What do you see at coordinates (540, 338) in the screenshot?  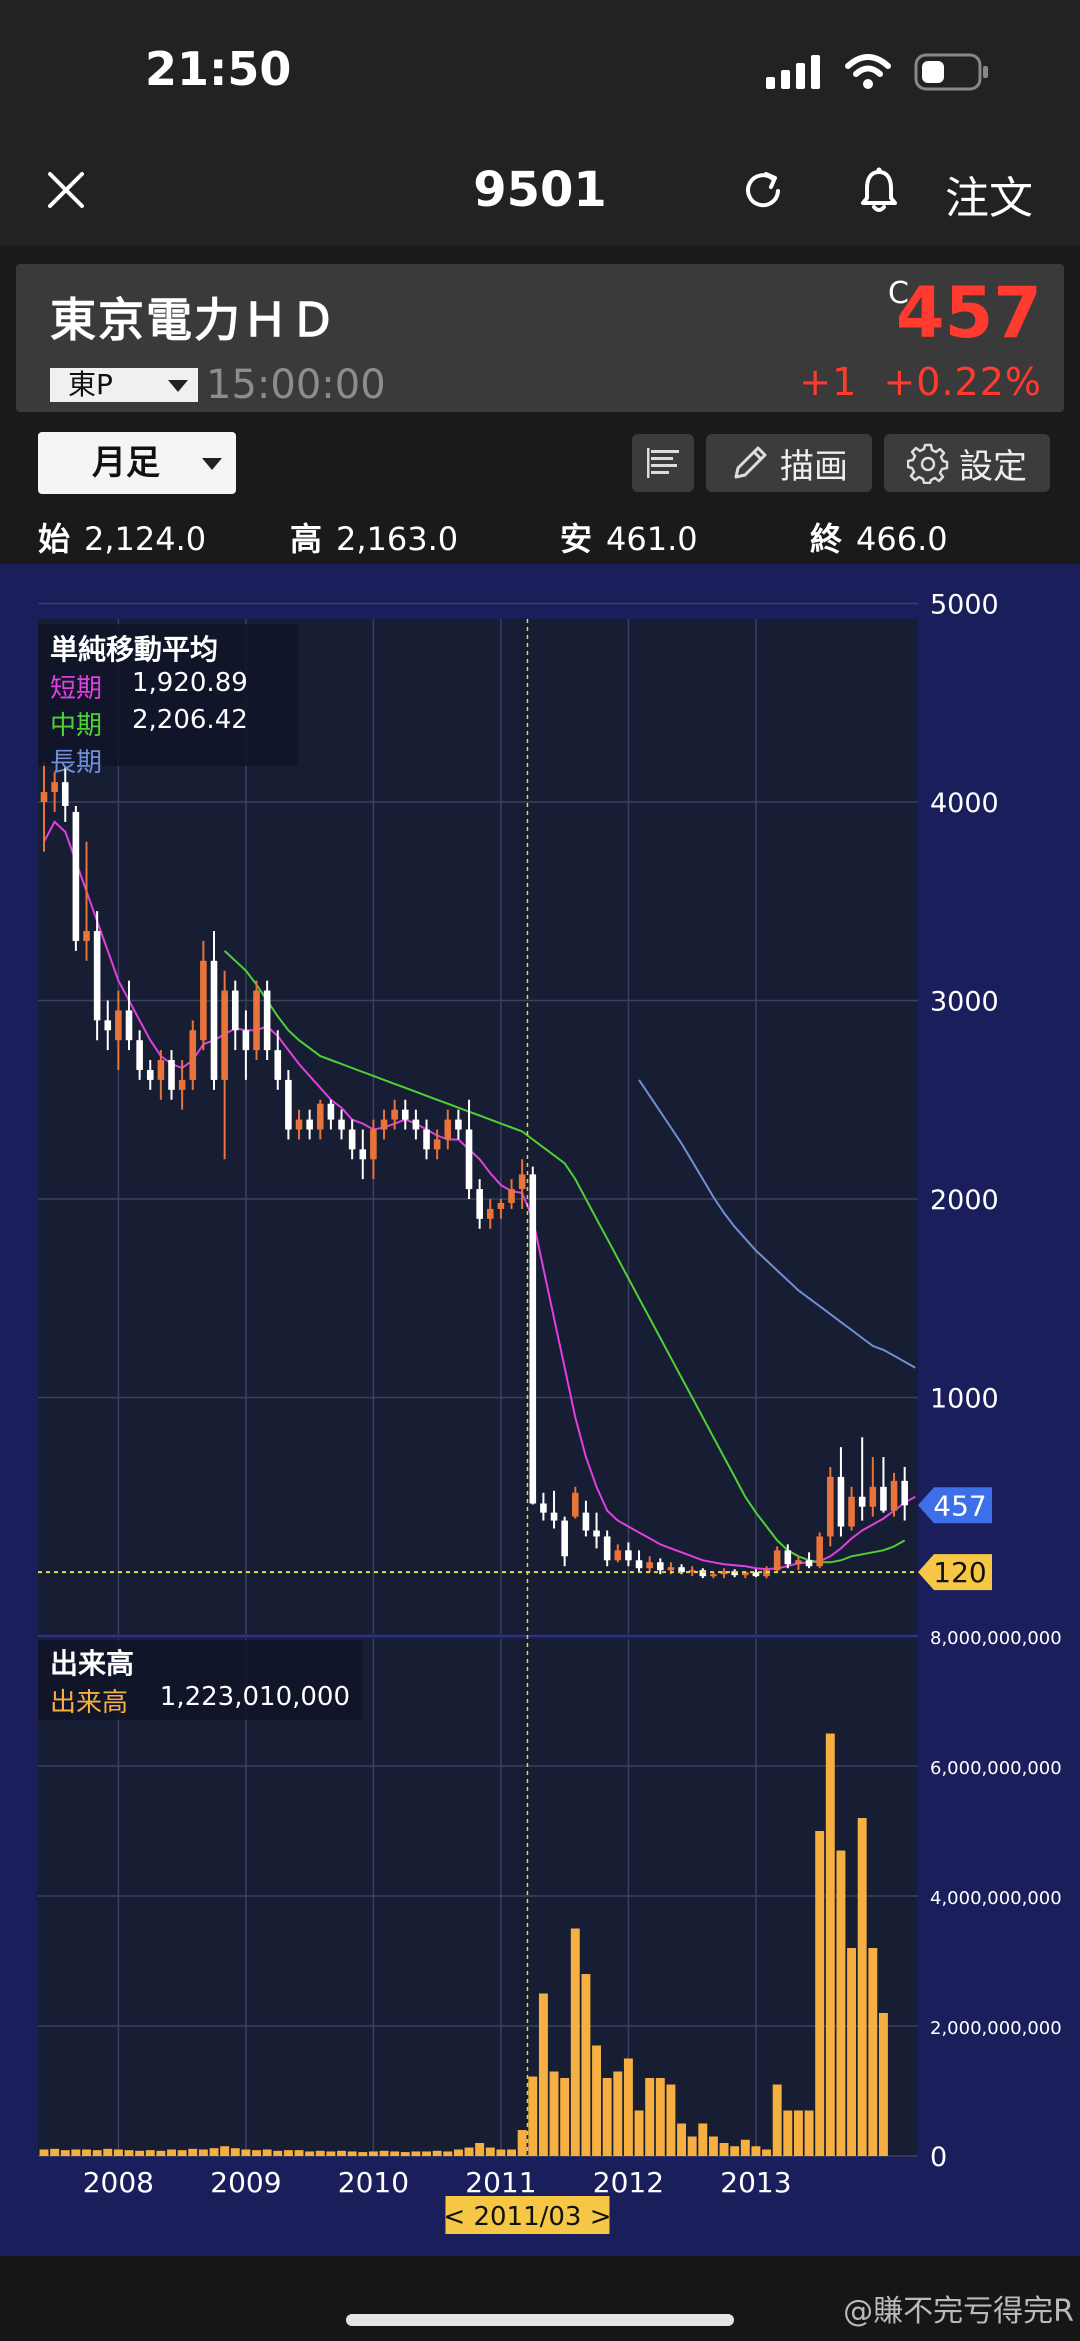 I see `stock-card: 東京電力ＨＤ 東P 15:00:00 C 457 +1 +0.22%` at bounding box center [540, 338].